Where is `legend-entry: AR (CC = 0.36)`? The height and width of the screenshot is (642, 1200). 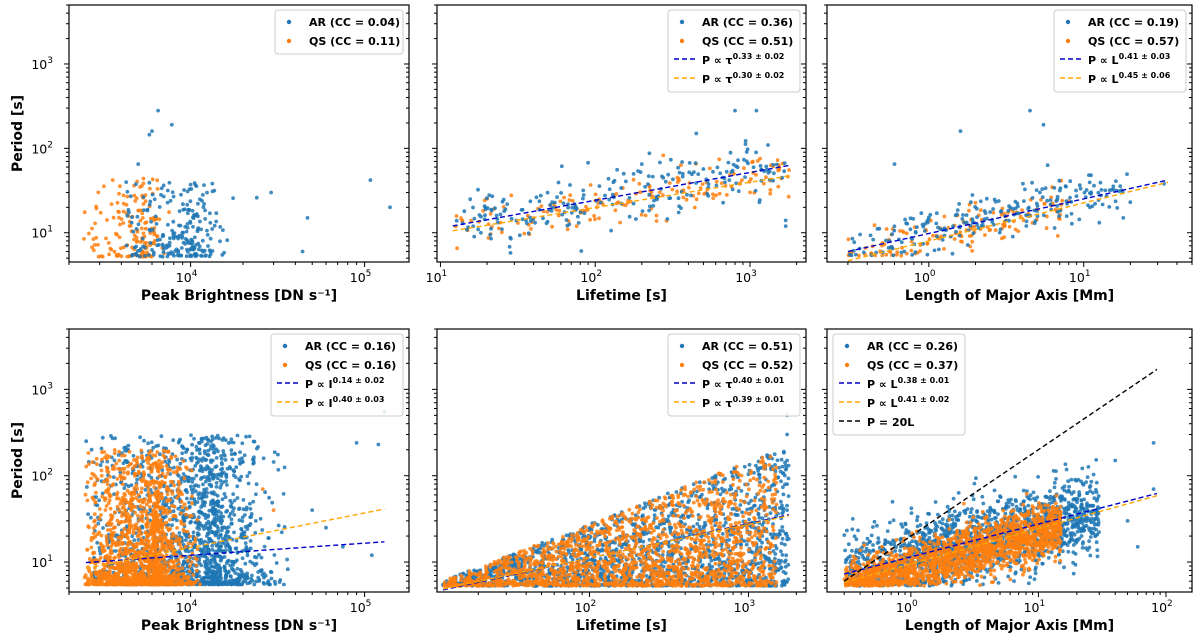
legend-entry: AR (CC = 0.36) is located at coordinates (747, 22).